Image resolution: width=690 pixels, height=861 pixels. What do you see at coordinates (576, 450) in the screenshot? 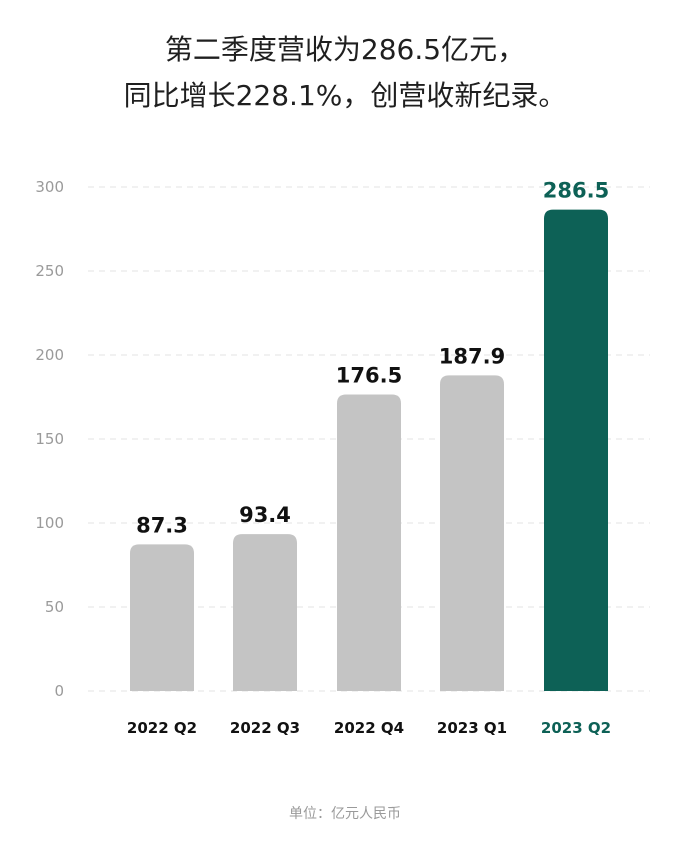
I see `bar-2023-q2` at bounding box center [576, 450].